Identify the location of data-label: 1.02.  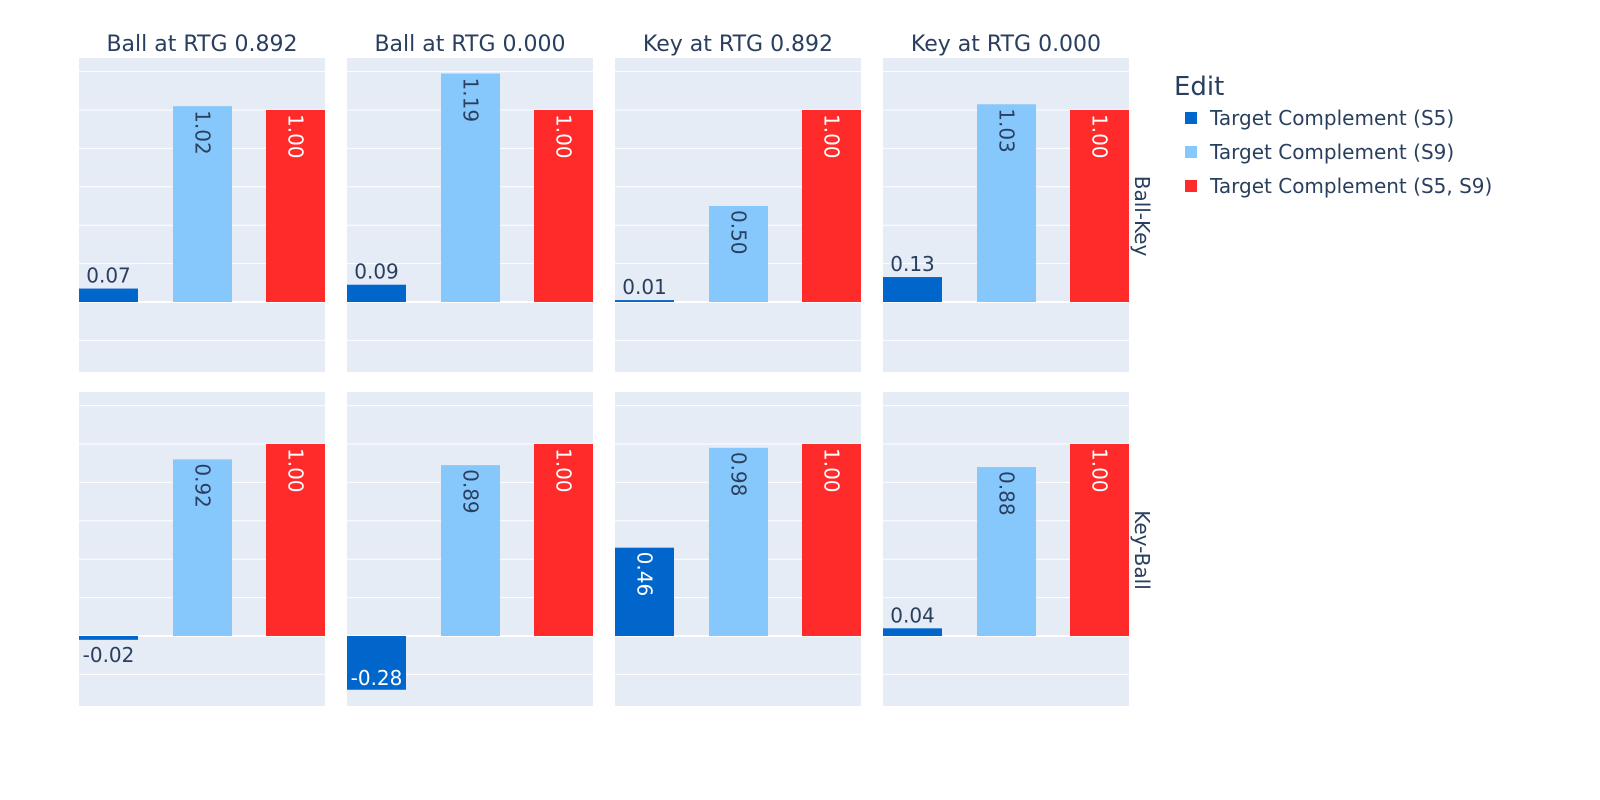
(203, 132).